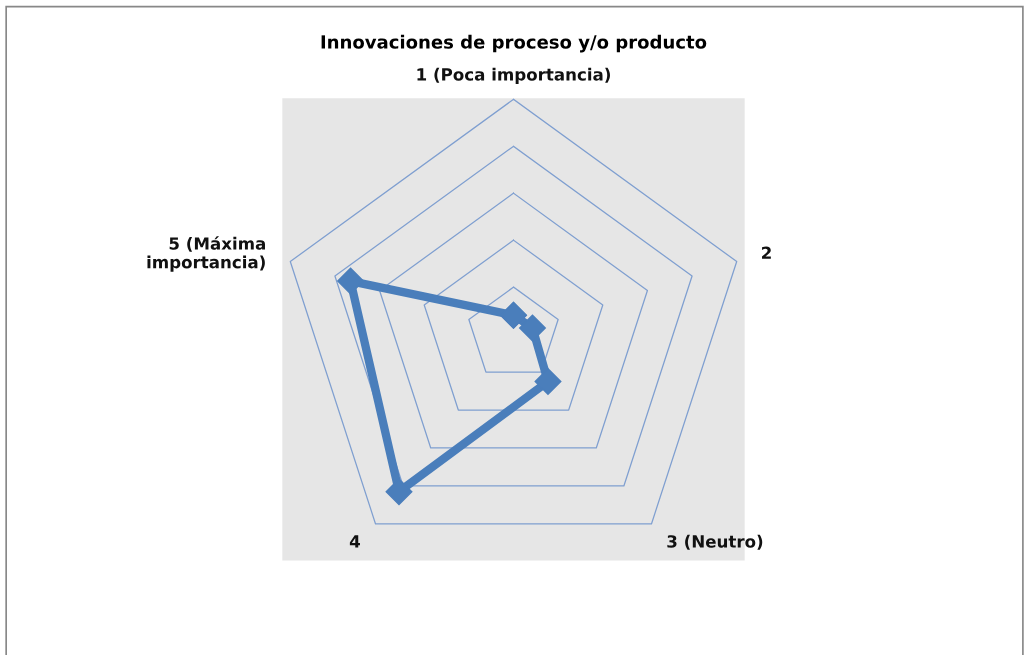  Describe the element at coordinates (715, 542) in the screenshot. I see `spoke-label: 3 (Neutro)` at that location.